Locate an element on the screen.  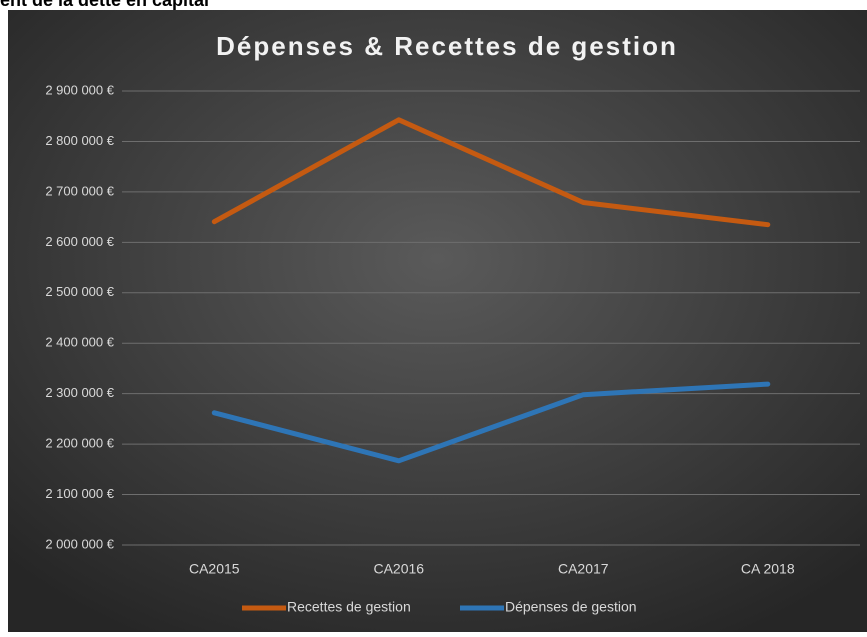
y-tick-label: 2 900 000 € is located at coordinates (79, 89).